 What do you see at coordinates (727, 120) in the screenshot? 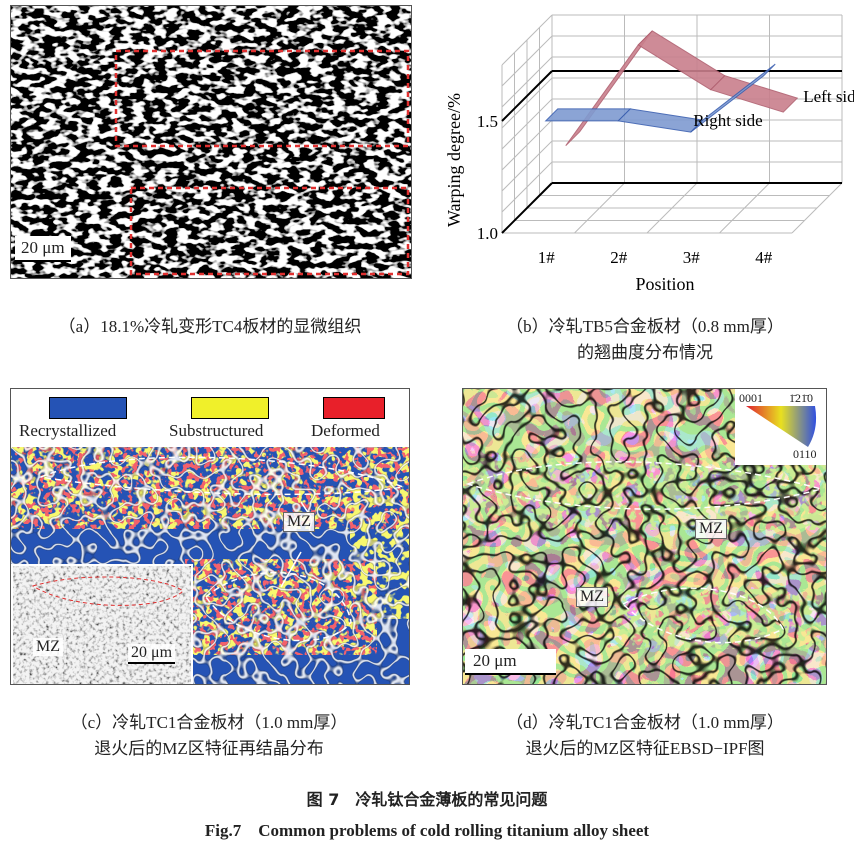
I see `series-label: Right side` at bounding box center [727, 120].